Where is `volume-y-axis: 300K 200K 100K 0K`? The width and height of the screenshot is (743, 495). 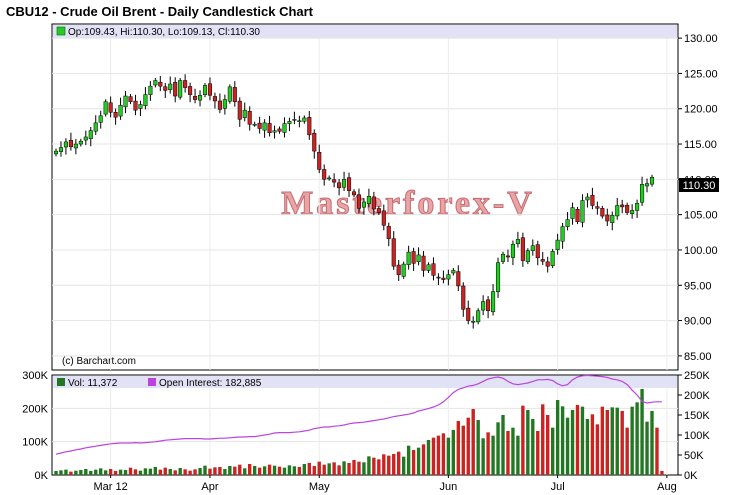 volume-y-axis: 300K 200K 100K 0K is located at coordinates (35, 426).